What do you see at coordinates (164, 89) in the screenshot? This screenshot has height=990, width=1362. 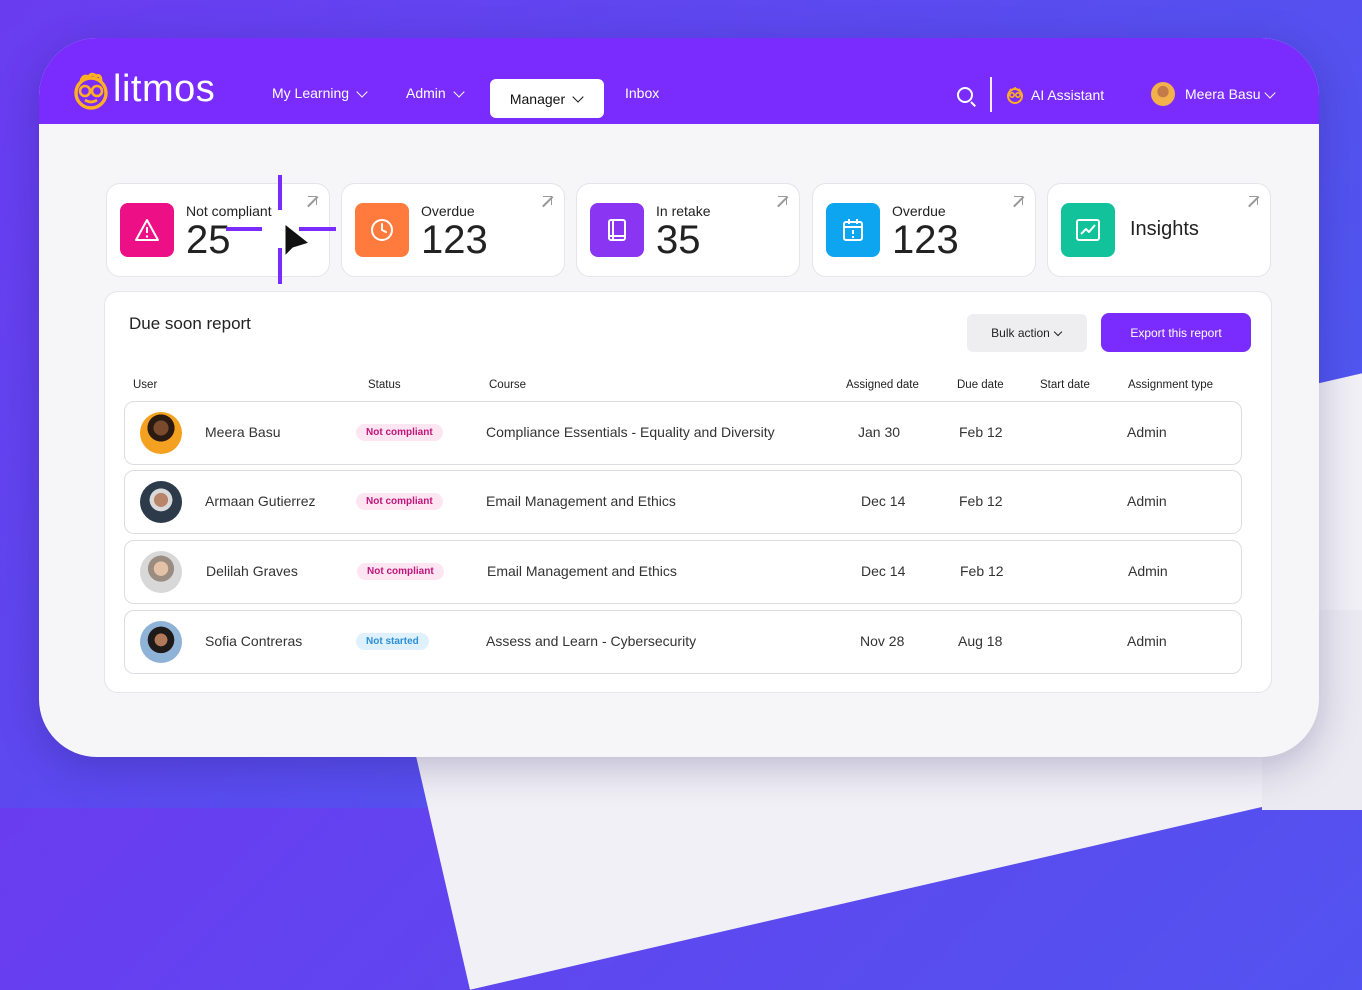 I see `logo-wordmark: litmos` at bounding box center [164, 89].